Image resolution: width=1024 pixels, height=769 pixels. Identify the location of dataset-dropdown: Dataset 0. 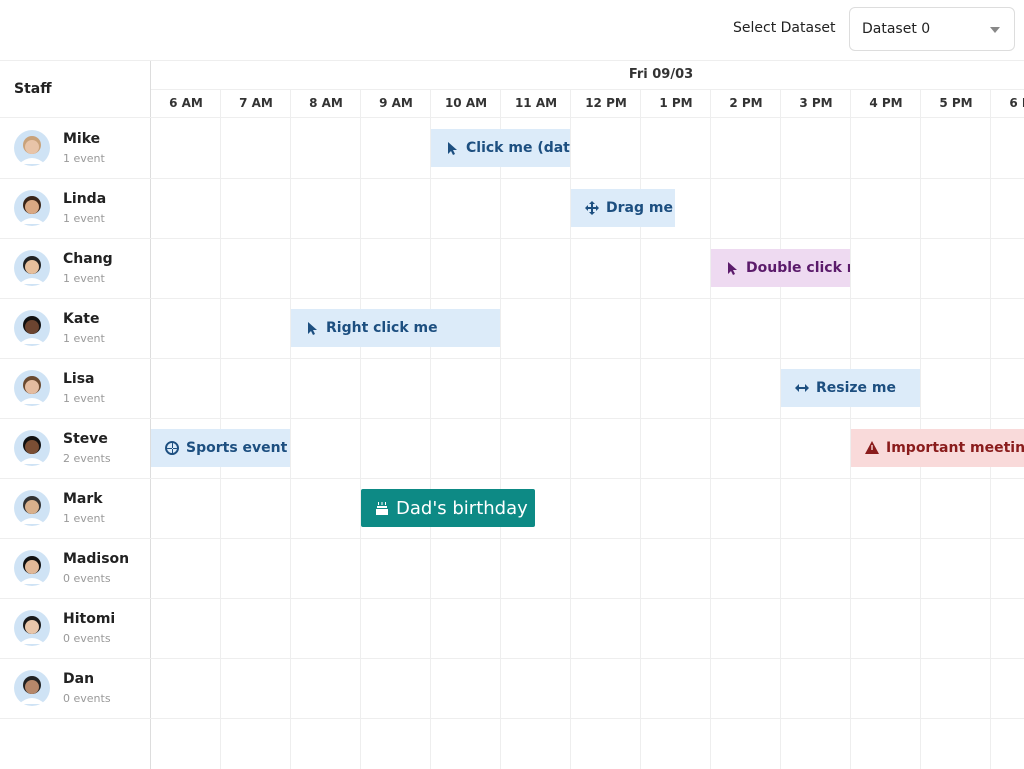
(932, 29).